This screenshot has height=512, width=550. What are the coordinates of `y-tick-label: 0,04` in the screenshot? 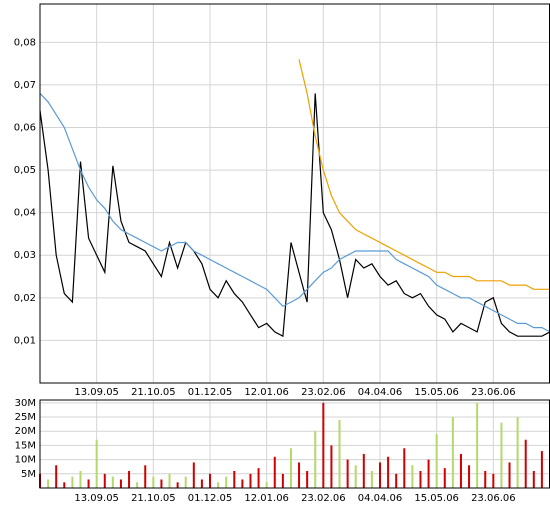 It's located at (25, 213).